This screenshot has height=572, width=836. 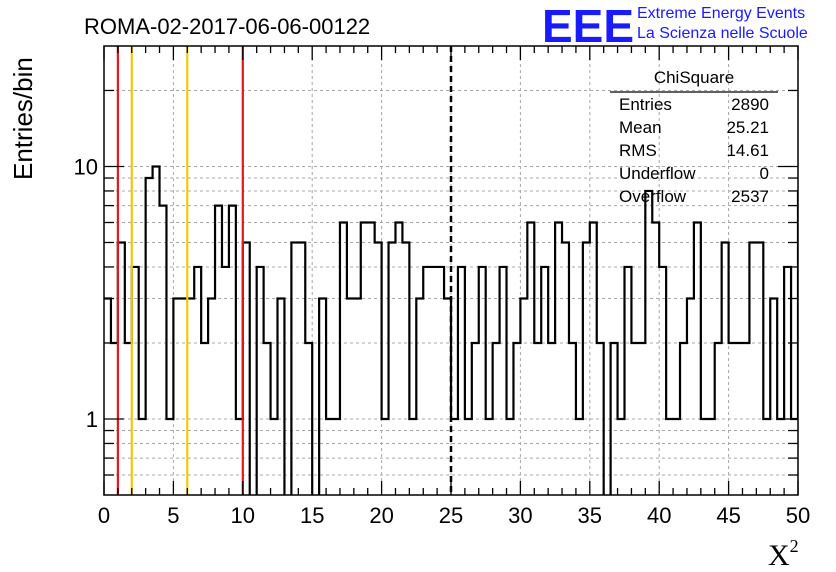 I want to click on x-tick-label: 15, so click(x=312, y=515).